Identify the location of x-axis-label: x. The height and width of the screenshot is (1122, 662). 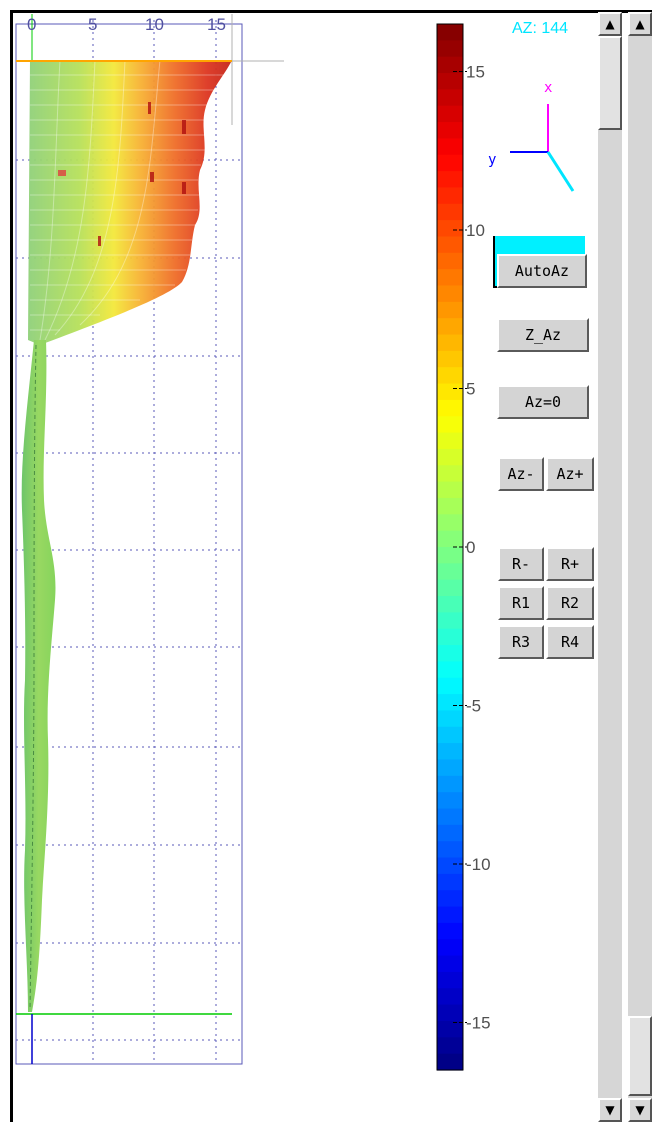
(548, 88).